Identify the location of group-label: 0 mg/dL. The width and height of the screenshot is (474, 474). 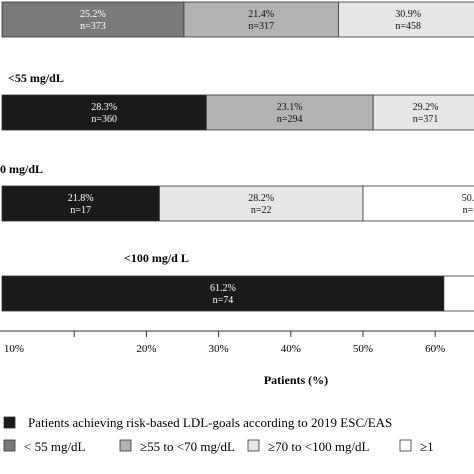
(21, 169).